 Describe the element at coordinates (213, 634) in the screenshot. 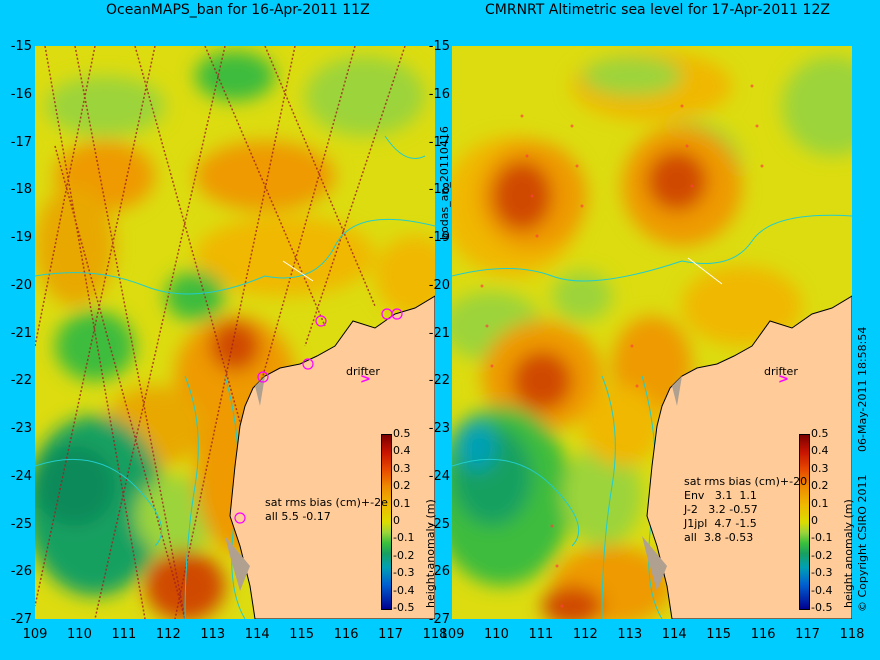

I see `left-x-tick: 113` at that location.